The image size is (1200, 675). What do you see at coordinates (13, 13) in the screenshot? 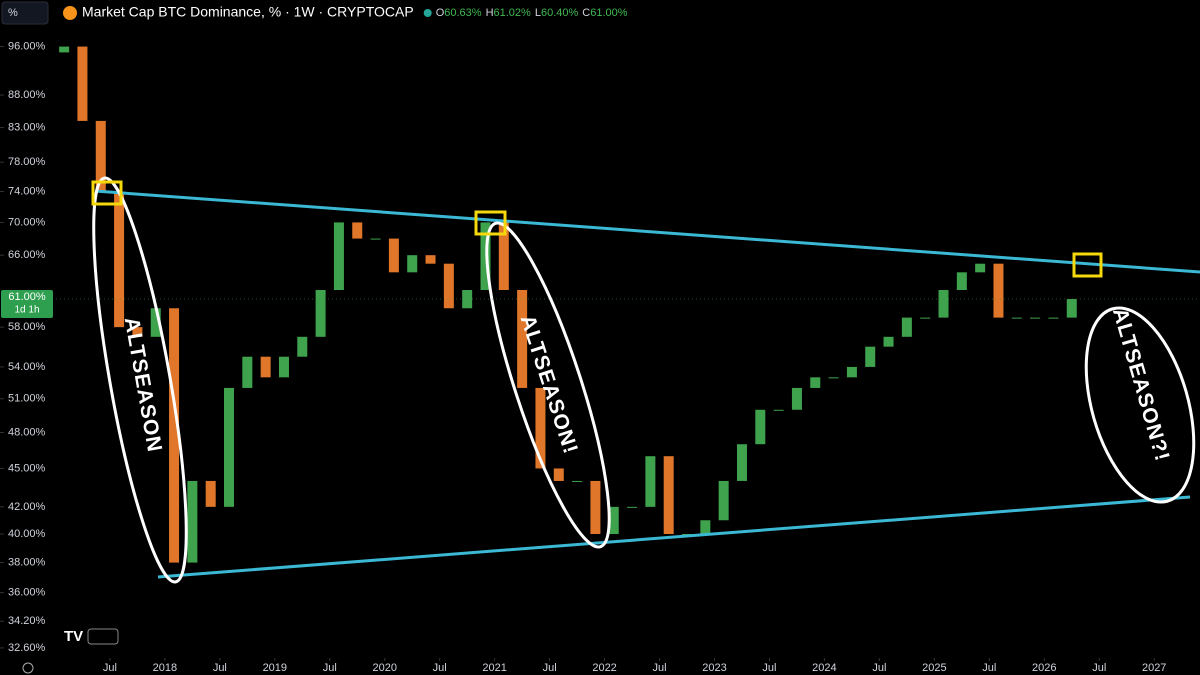
I see `search-text: %` at bounding box center [13, 13].